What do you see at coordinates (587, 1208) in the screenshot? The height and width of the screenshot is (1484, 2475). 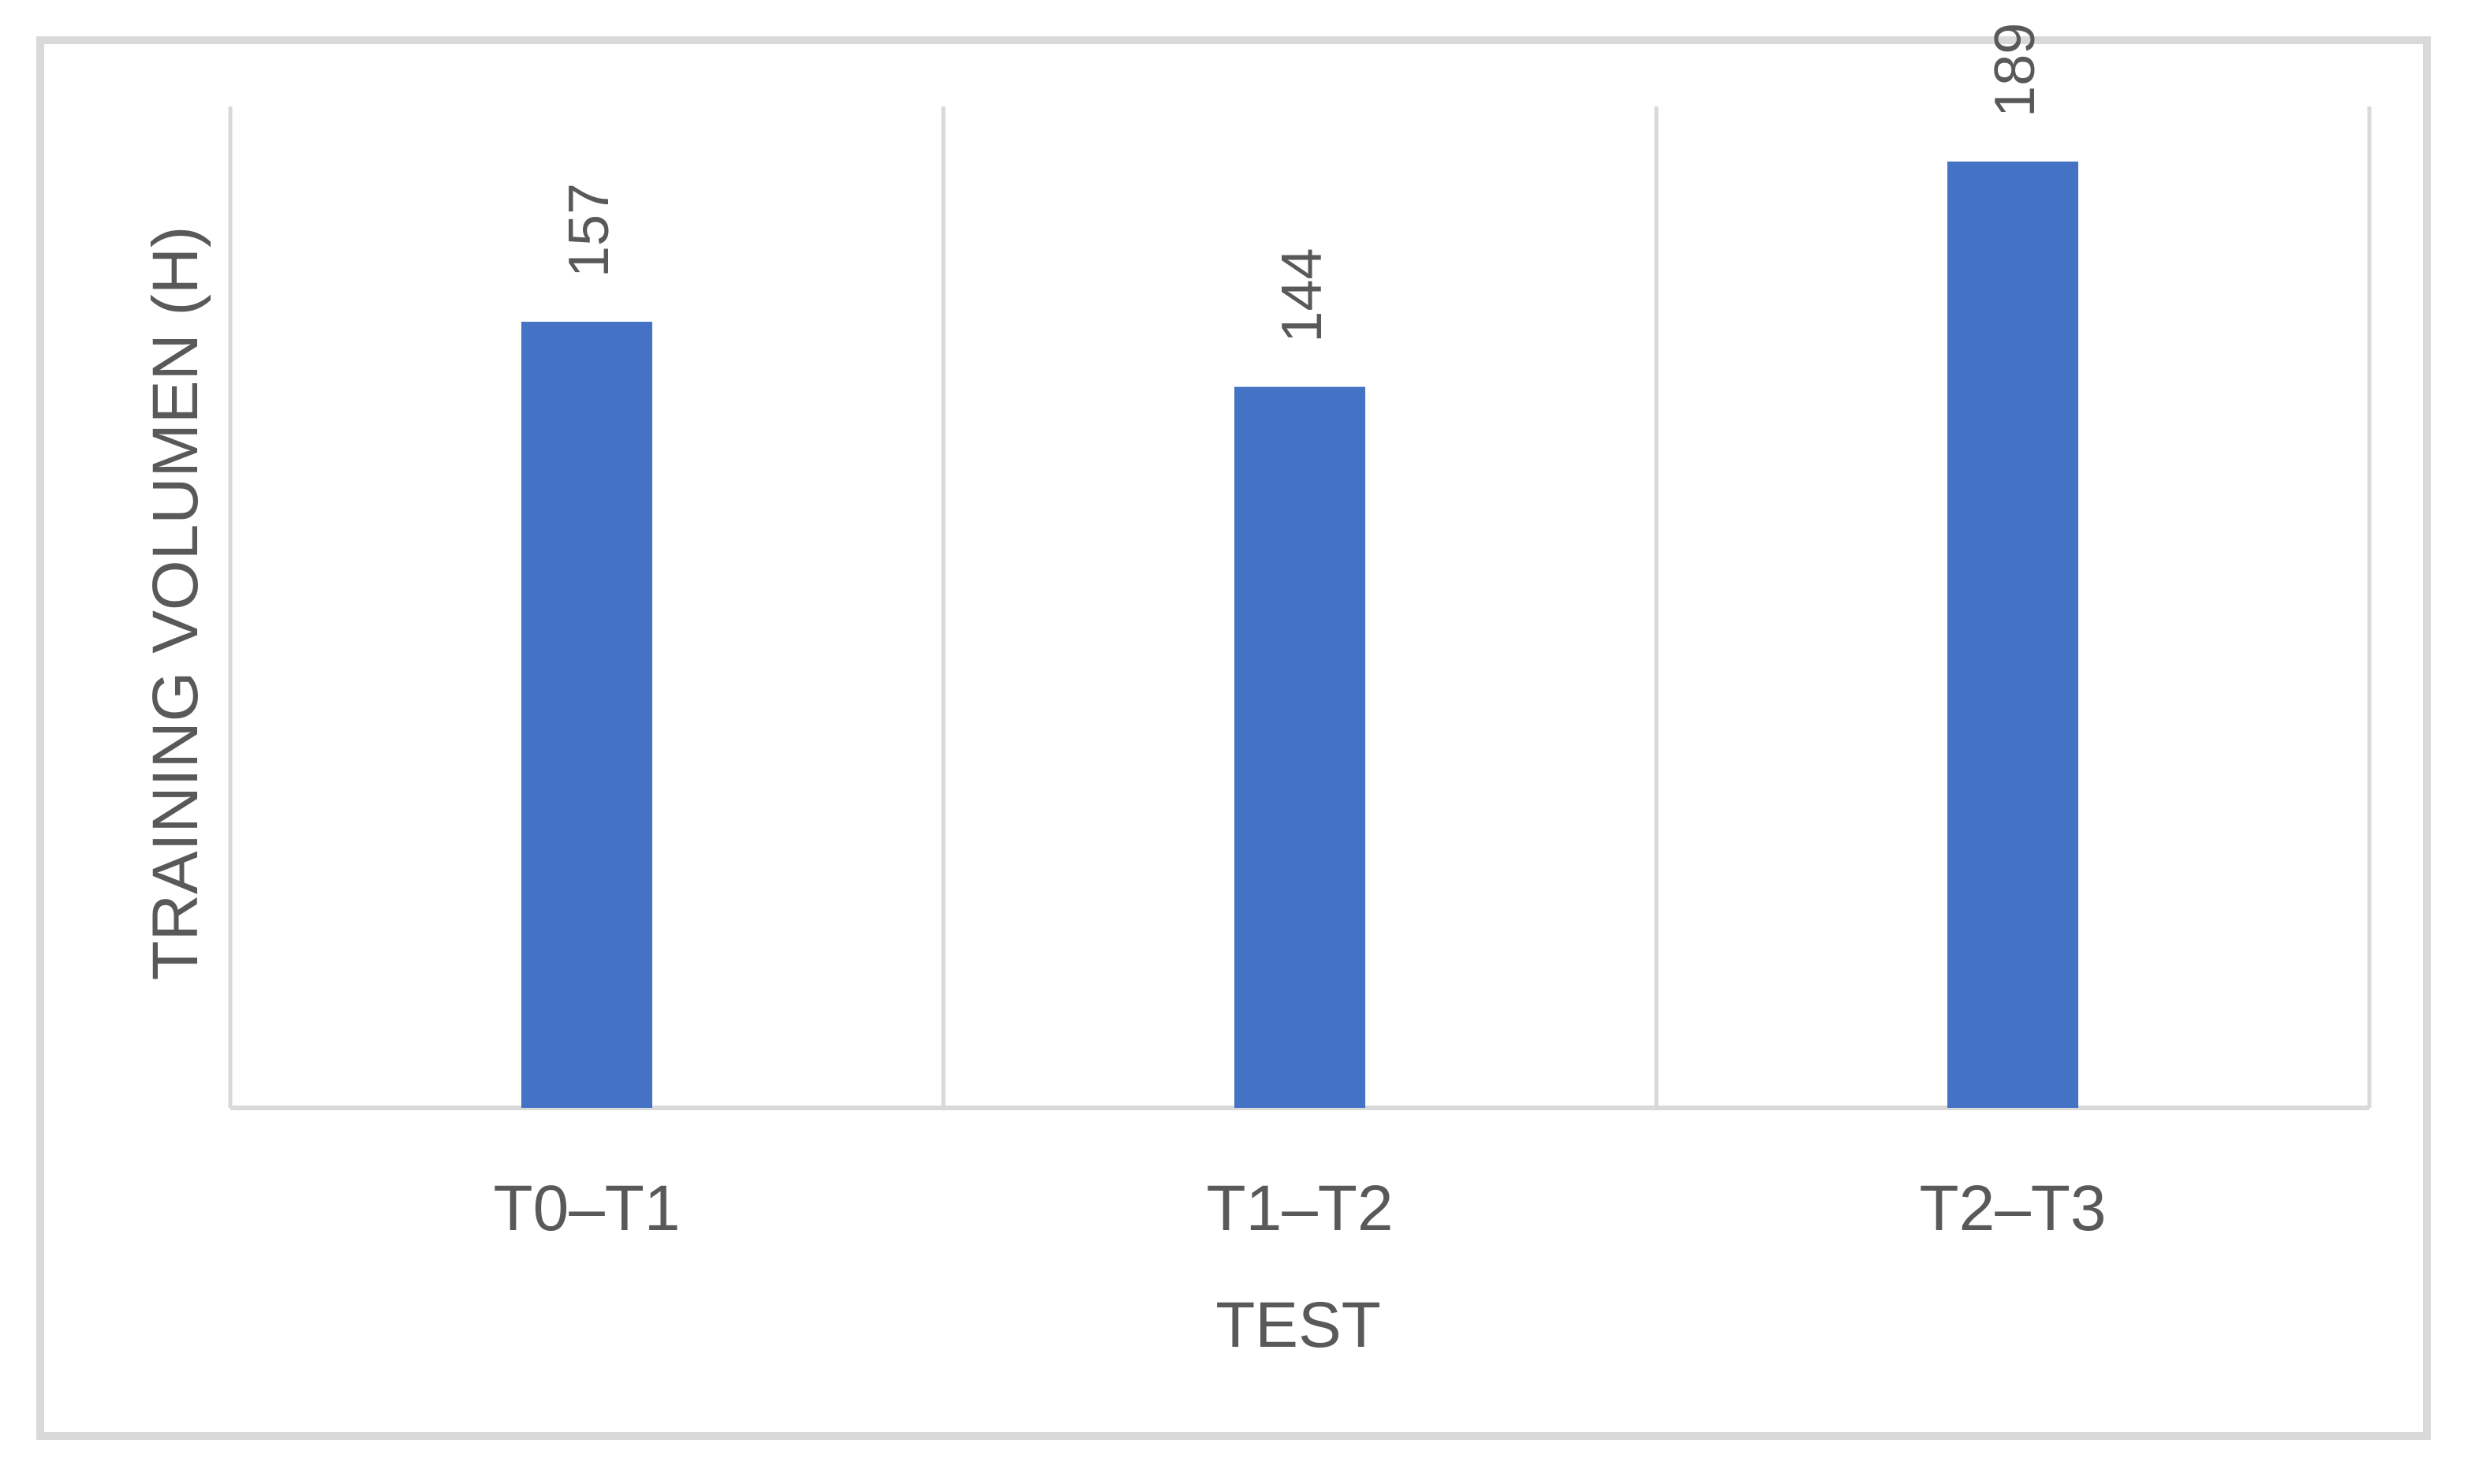 I see `x-tick-label-1: T0–T1` at bounding box center [587, 1208].